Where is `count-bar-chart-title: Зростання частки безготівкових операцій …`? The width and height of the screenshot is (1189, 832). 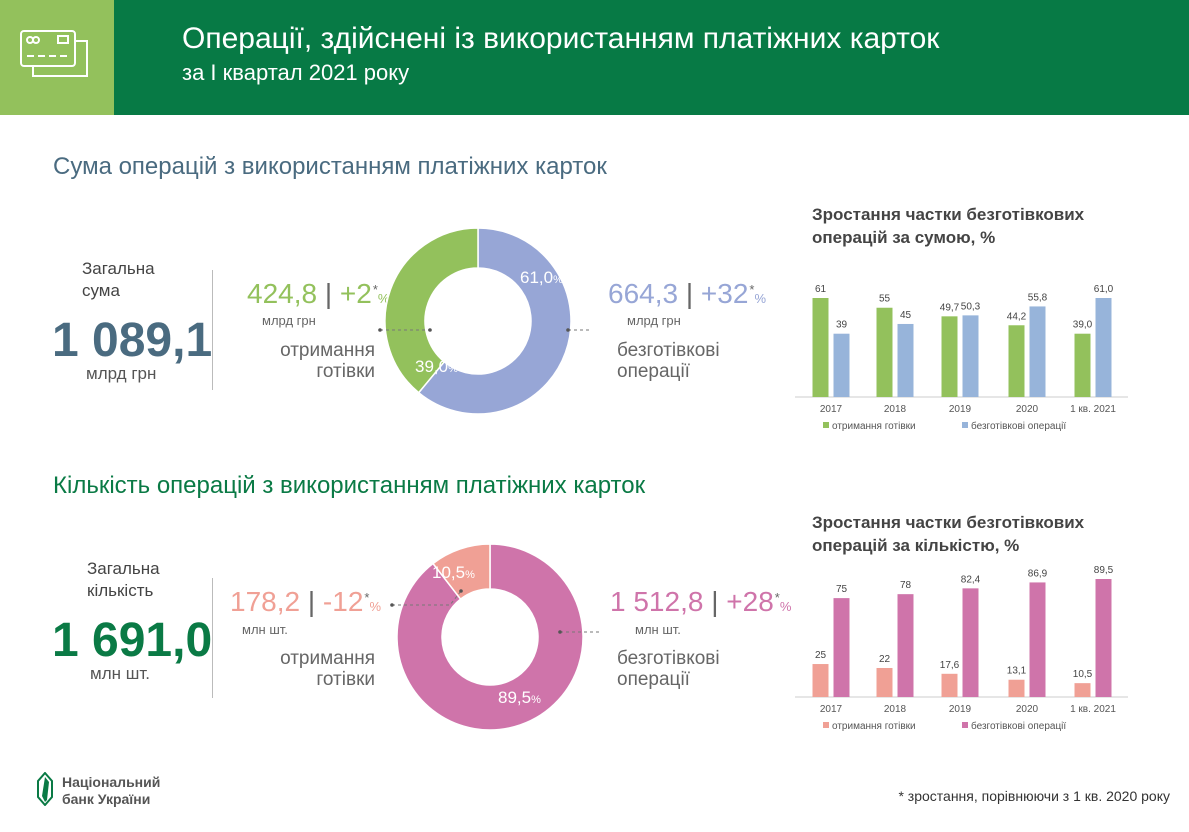
count-bar-chart-title: Зростання частки безготівкових операцій … is located at coordinates (948, 534).